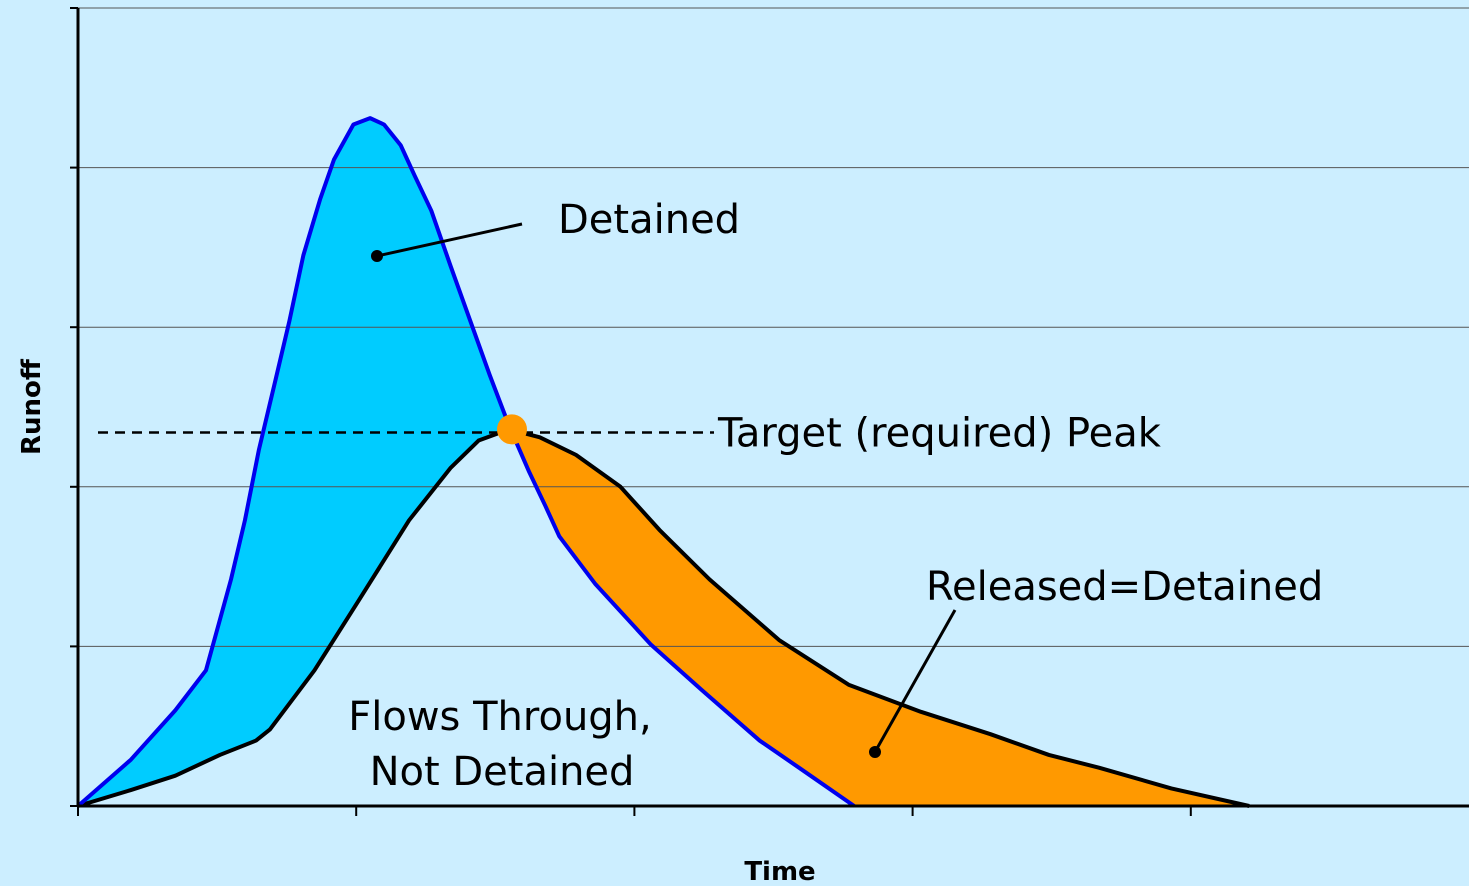  What do you see at coordinates (939, 434) in the screenshot?
I see `target-label: Target (required) Peak` at bounding box center [939, 434].